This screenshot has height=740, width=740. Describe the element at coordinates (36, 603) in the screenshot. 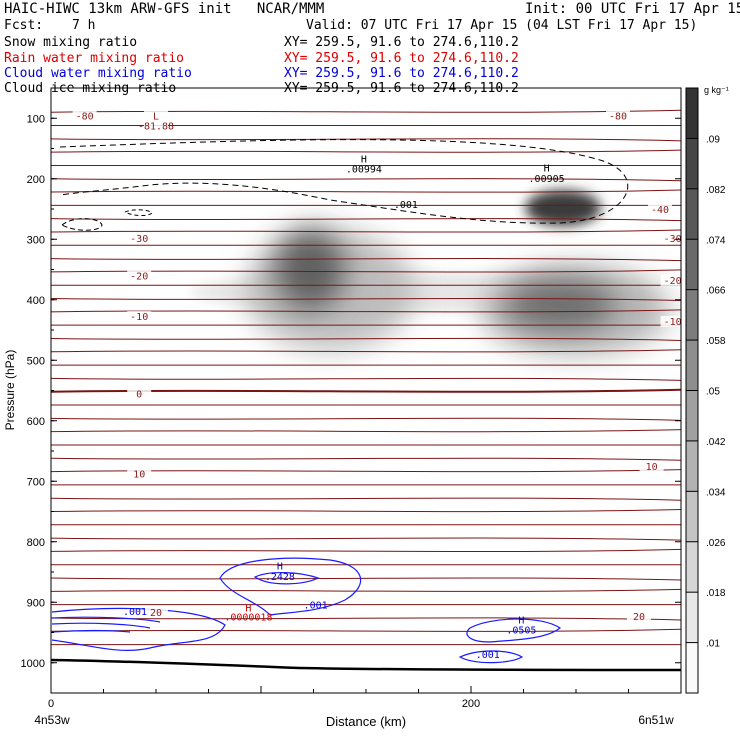

I see `y-tick-label: 900` at that location.